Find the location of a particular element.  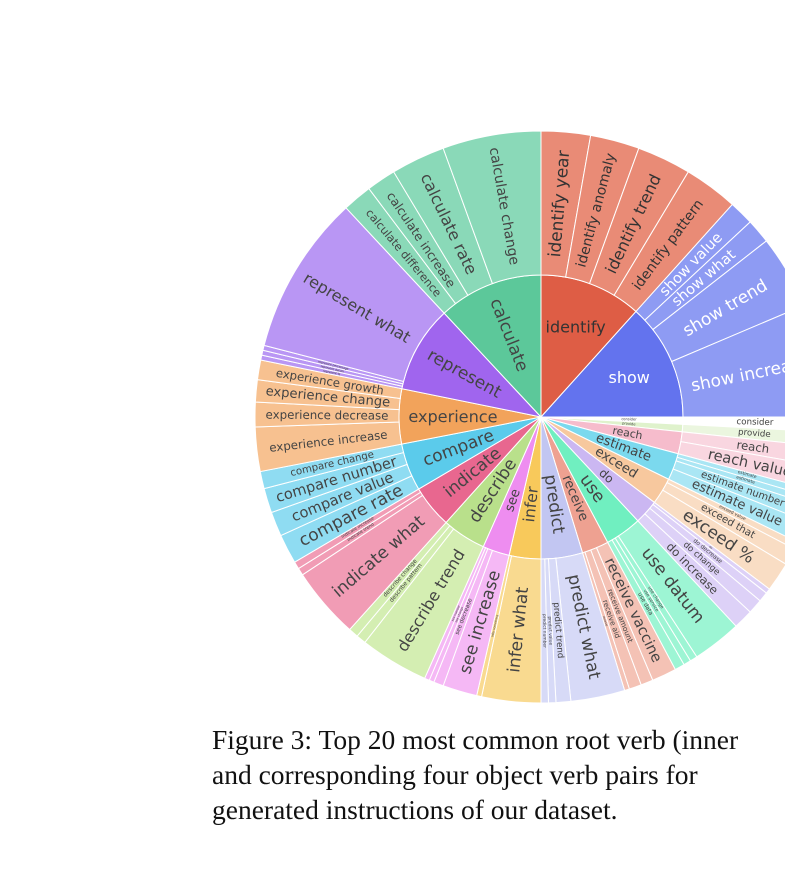

leaf-label: see change is located at coordinates (459, 614).